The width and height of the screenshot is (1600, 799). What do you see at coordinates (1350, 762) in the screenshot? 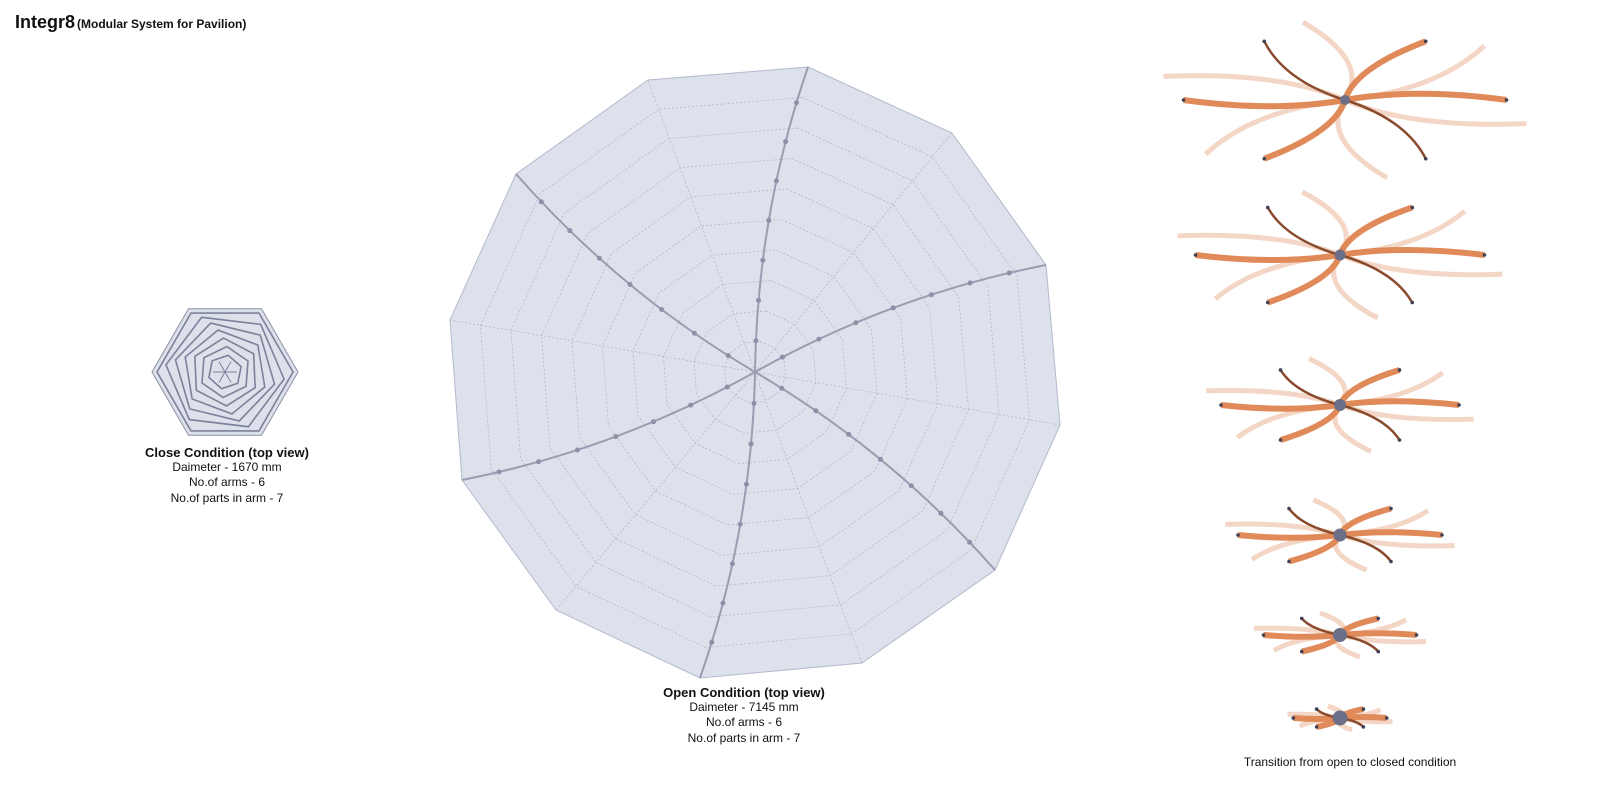
I see `transition-caption: Transition from open to closed condition` at bounding box center [1350, 762].